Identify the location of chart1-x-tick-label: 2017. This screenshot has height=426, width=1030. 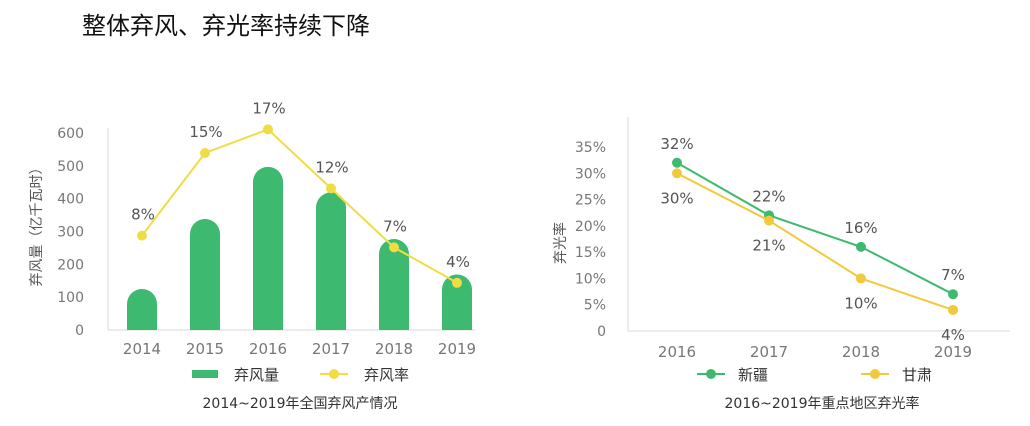
(331, 349).